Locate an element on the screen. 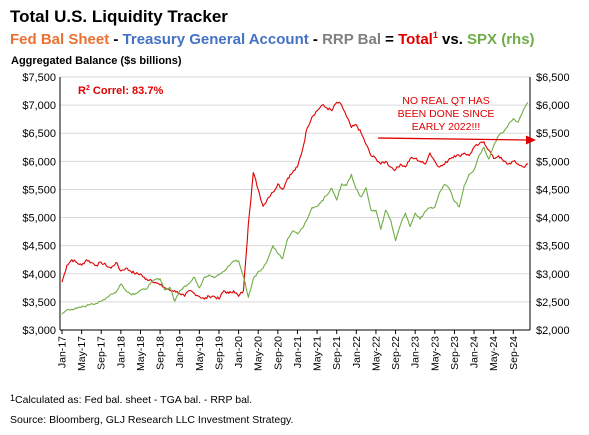 The image size is (589, 435). subtitle-rrp-bal: RRP Bal is located at coordinates (351, 39).